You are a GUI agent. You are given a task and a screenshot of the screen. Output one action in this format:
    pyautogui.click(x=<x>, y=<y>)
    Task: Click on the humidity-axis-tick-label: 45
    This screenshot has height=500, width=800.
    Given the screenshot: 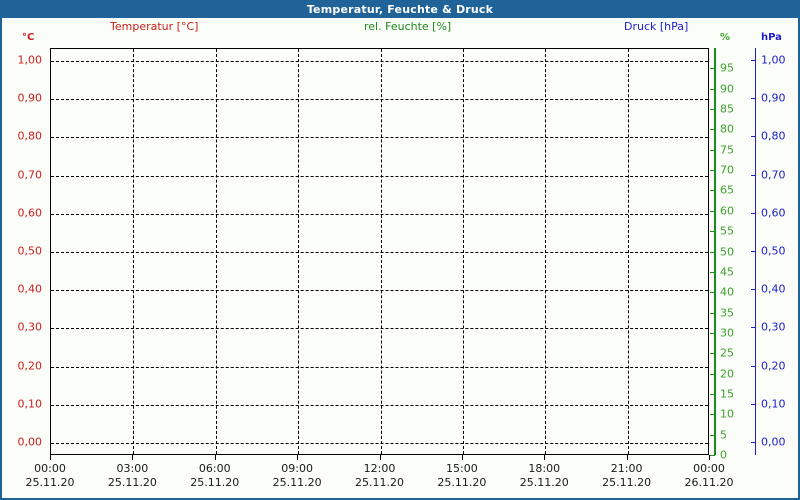 What is the action you would take?
    pyautogui.click(x=727, y=272)
    